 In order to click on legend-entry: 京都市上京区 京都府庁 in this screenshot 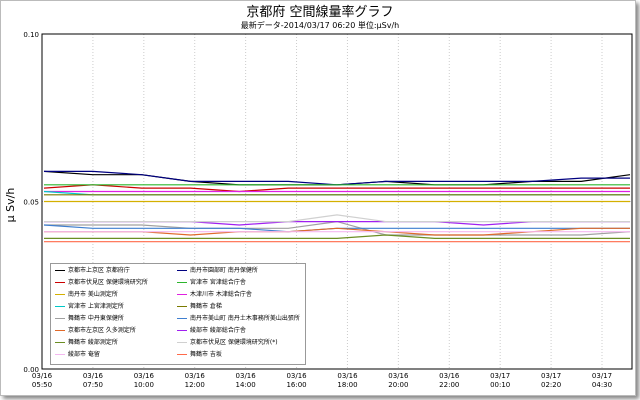, I will do `click(92, 270)`.